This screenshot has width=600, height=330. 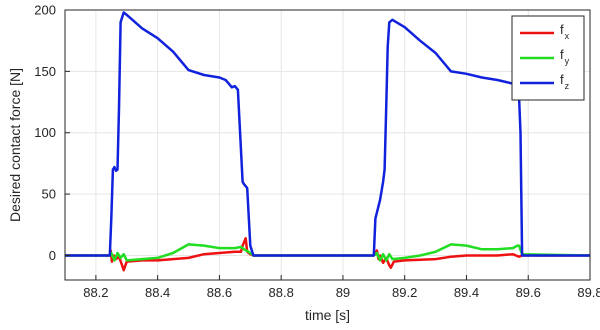 I want to click on x-tick-label: 89.4, so click(x=466, y=292).